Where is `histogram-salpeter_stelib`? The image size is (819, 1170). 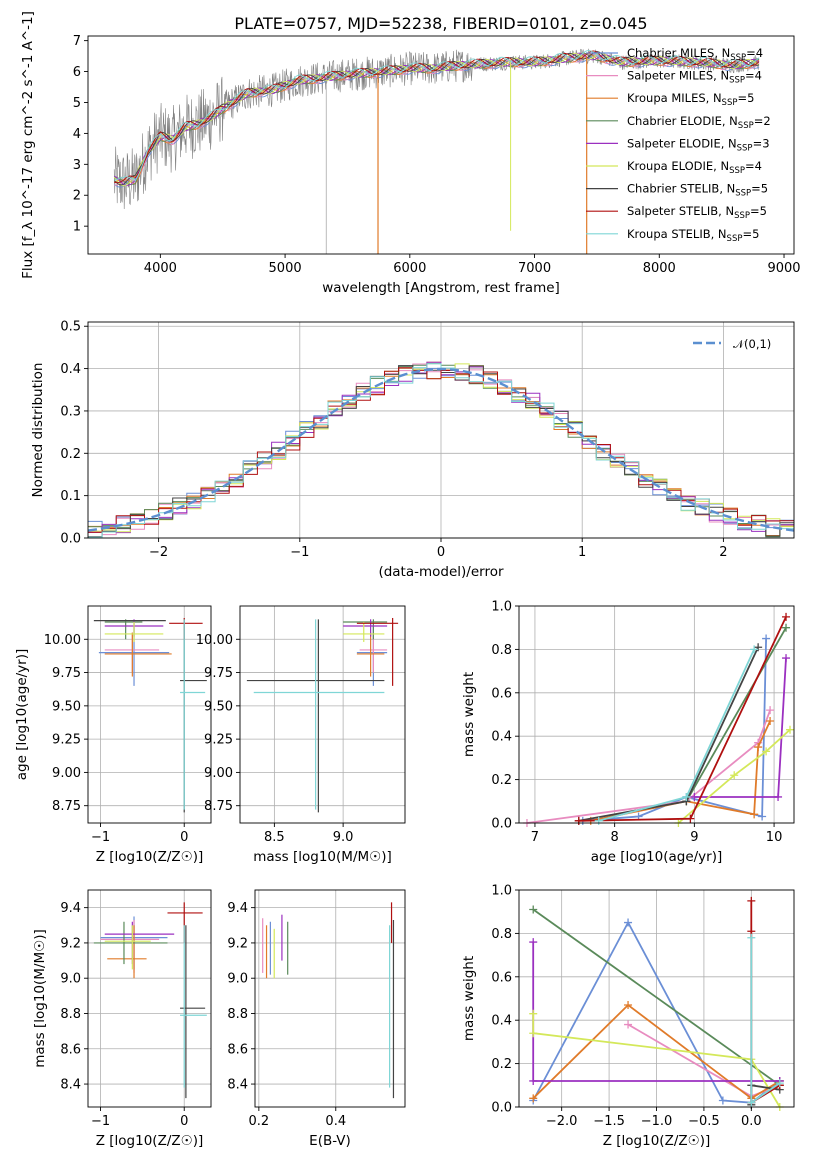
histogram-salpeter_stelib is located at coordinates (441, 450).